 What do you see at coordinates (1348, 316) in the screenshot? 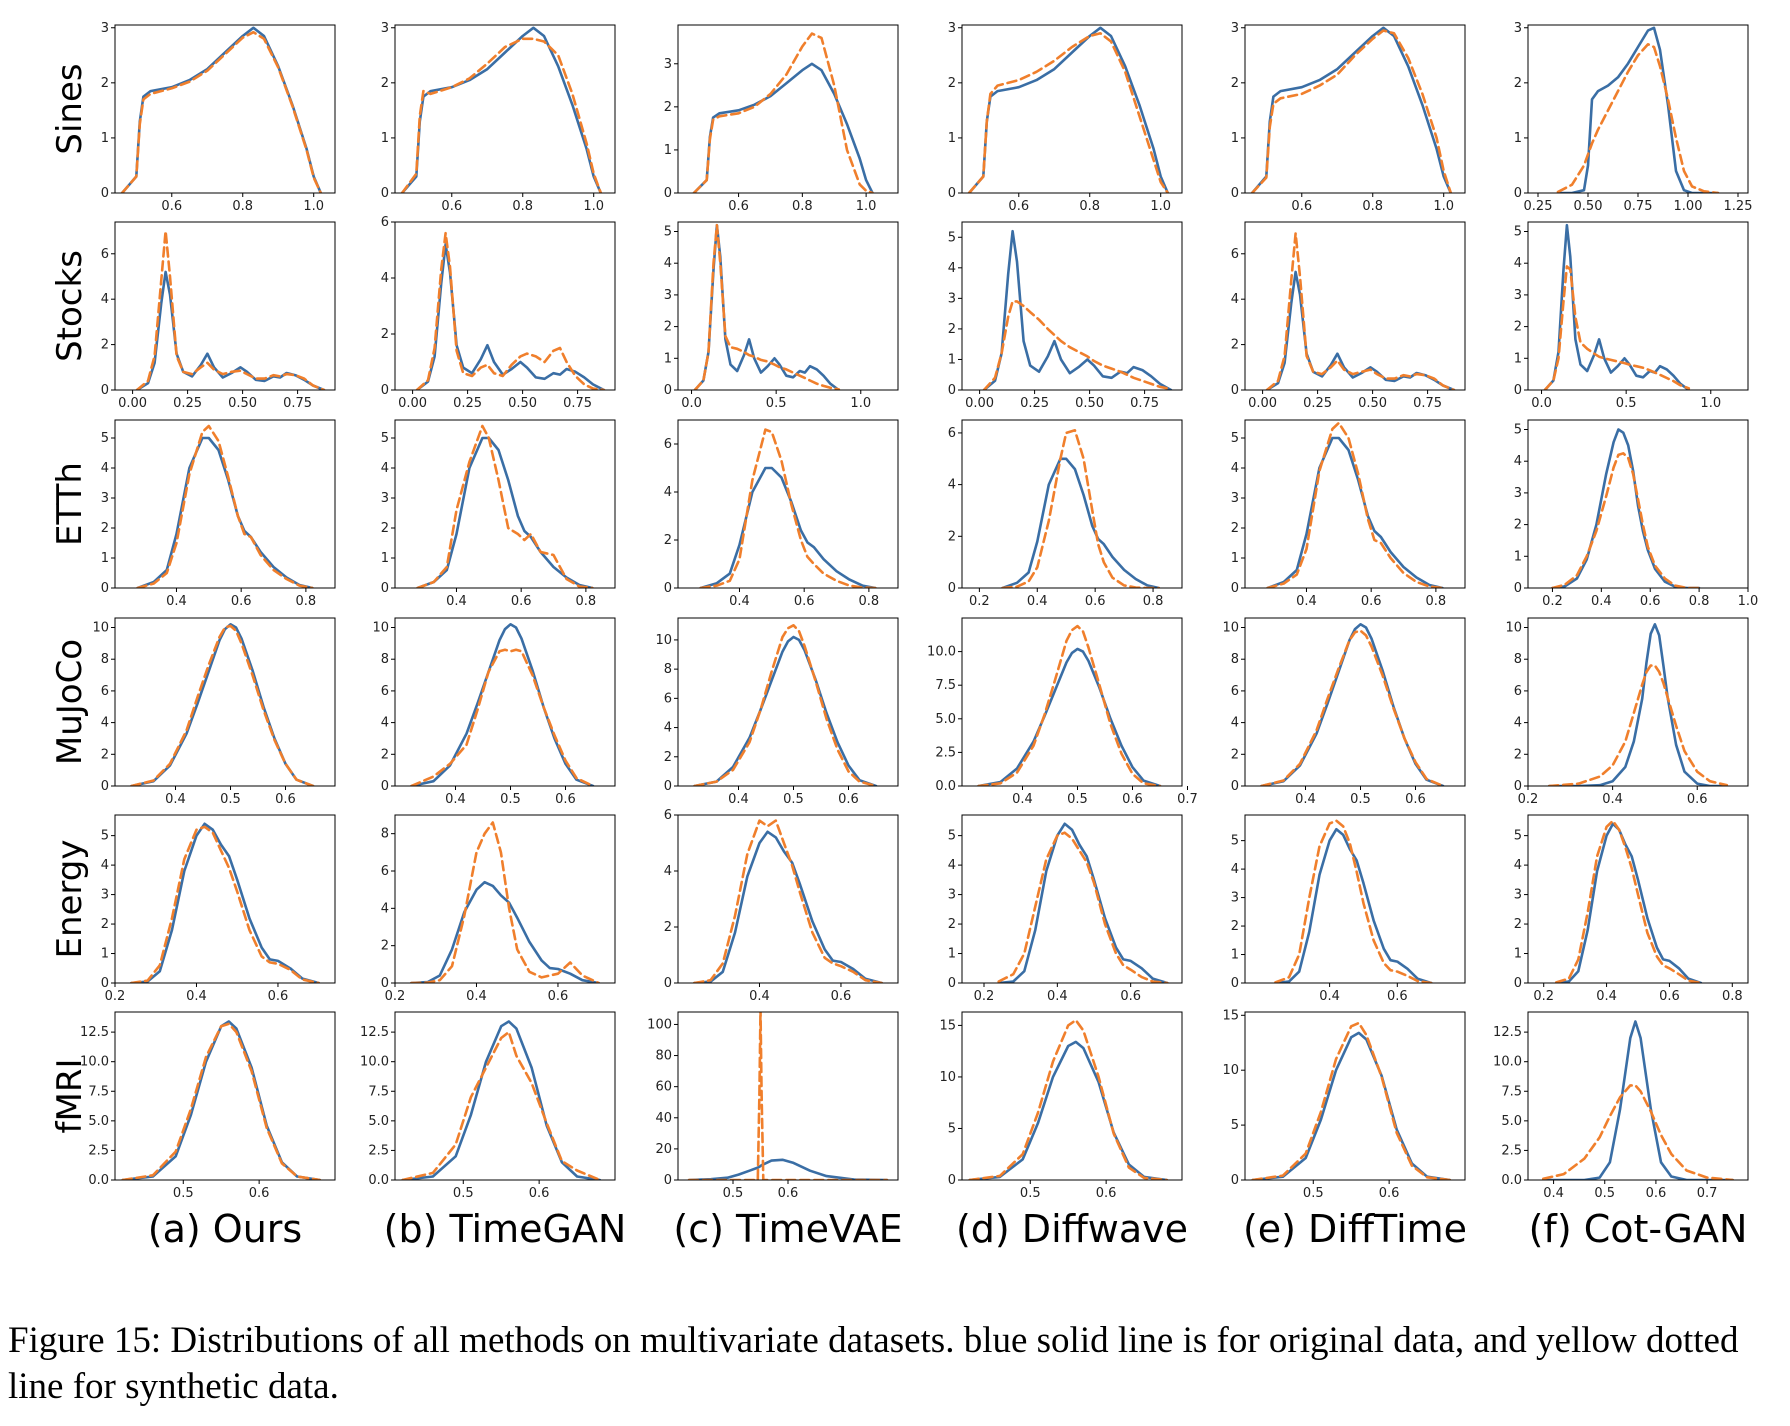
I see `subplot-stocks-4: 0.00 0.25 0.50 0.75 0 2 4 6` at bounding box center [1348, 316].